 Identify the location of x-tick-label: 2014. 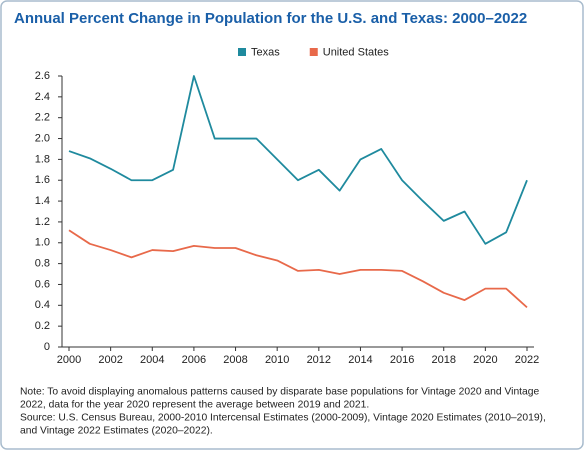
(360, 360).